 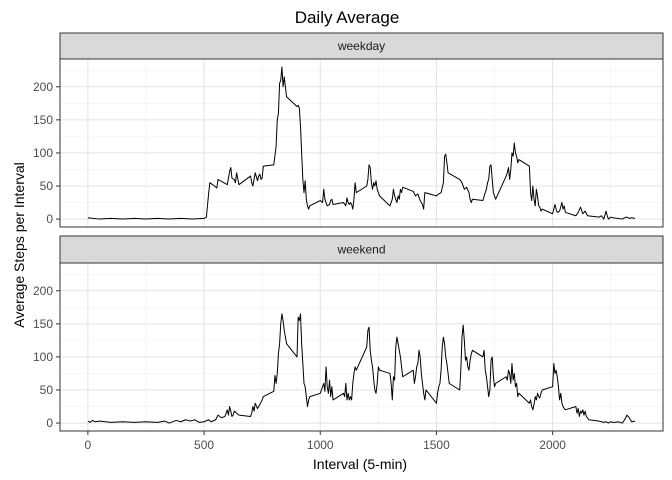 I want to click on facet-strip-label: weekday, so click(x=361, y=46).